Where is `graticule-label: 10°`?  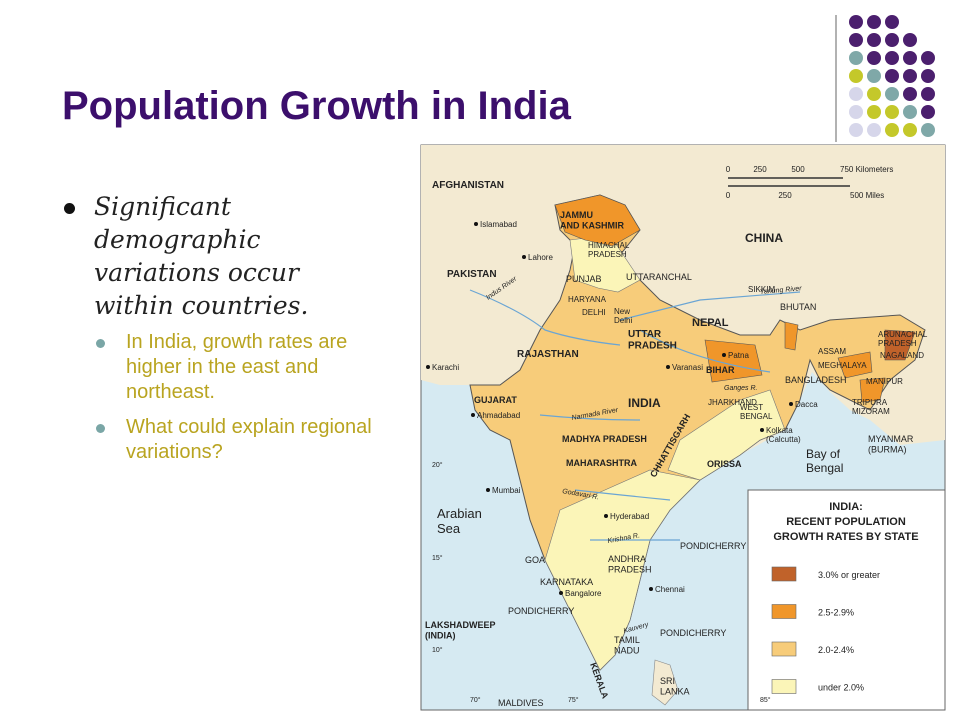
graticule-label: 10° is located at coordinates (437, 650).